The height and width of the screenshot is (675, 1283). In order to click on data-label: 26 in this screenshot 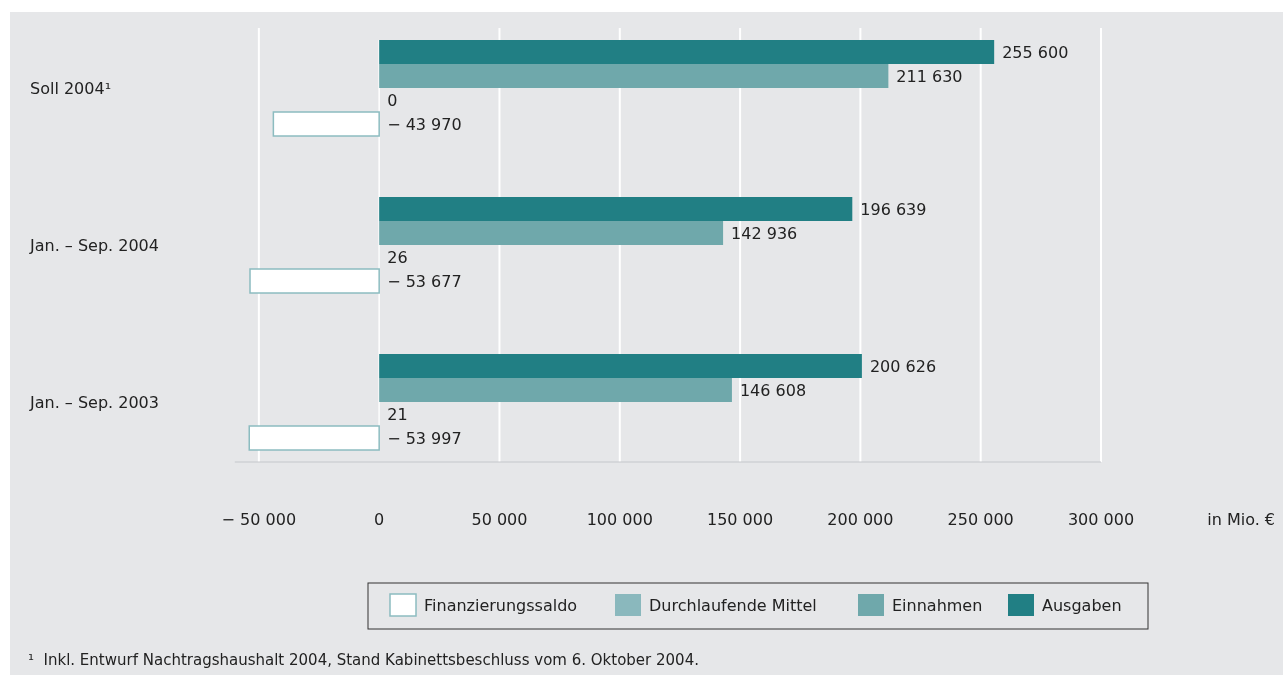, I will do `click(397, 257)`.